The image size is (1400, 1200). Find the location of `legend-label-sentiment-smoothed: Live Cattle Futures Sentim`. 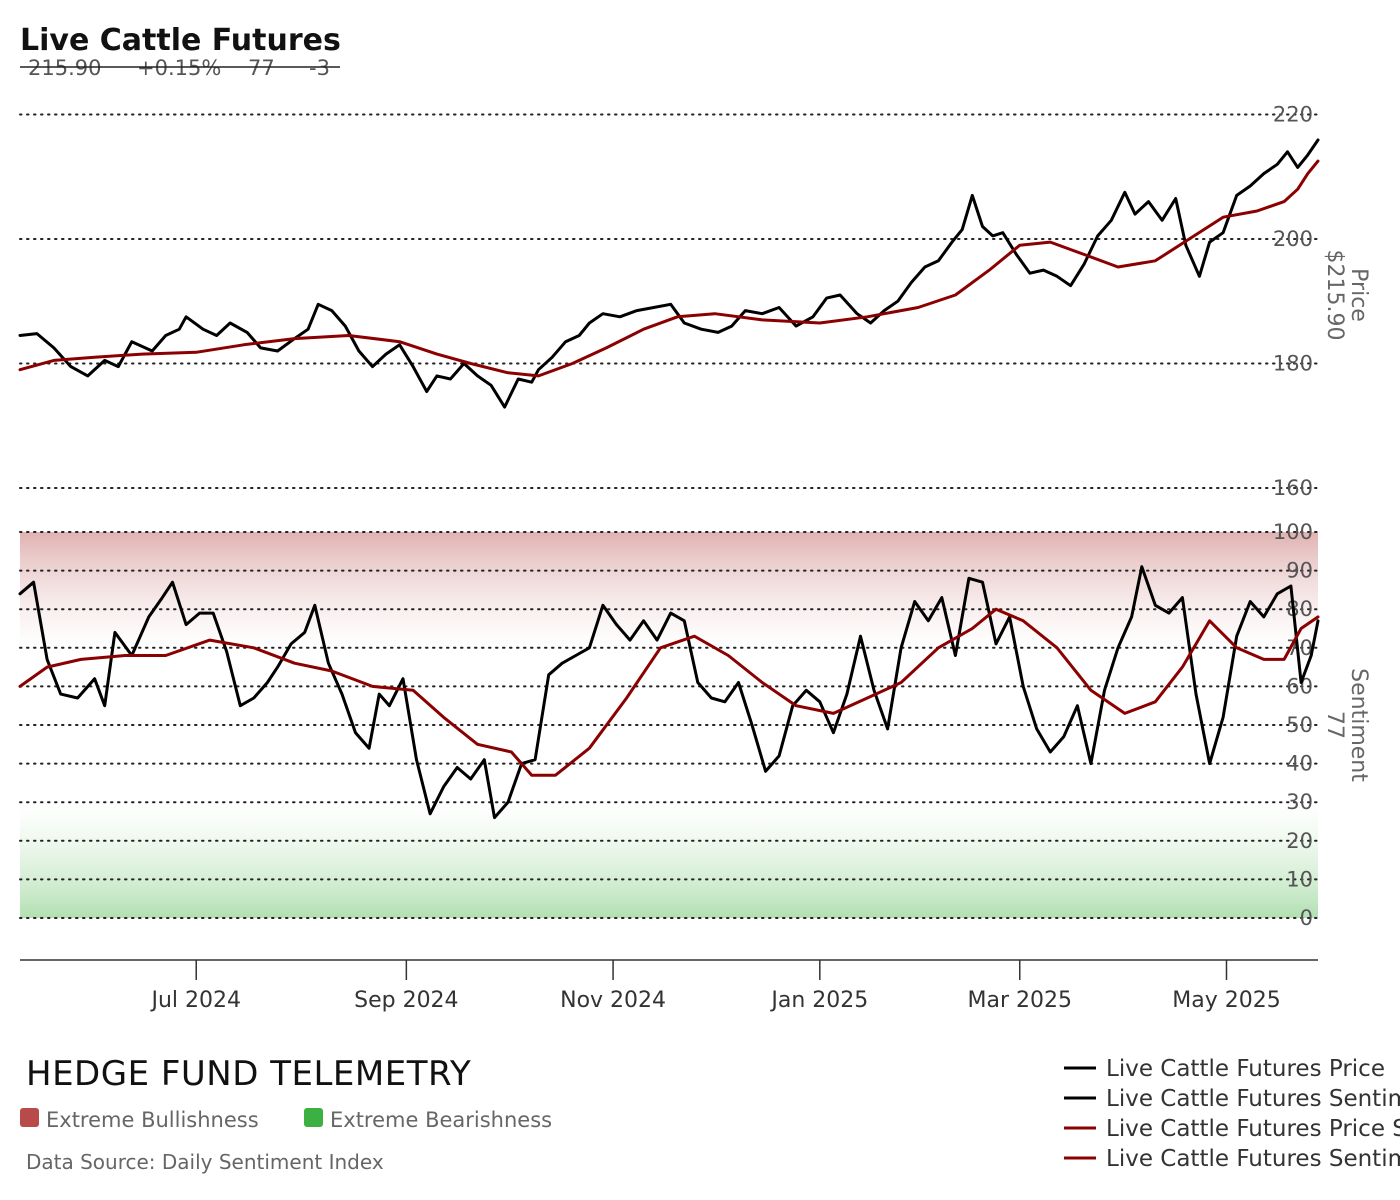

legend-label-sentiment-smoothed: Live Cattle Futures Sentim is located at coordinates (1253, 1159).